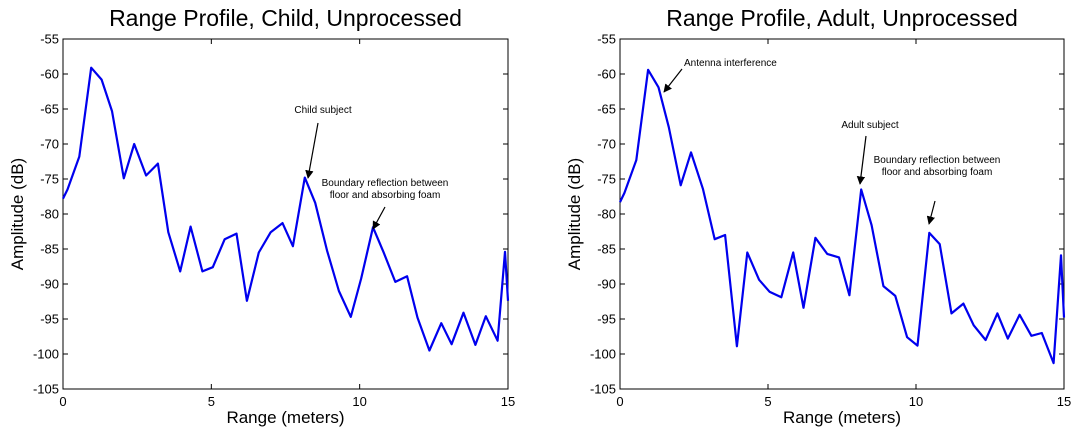  What do you see at coordinates (285, 18) in the screenshot?
I see `chart-title: Range Profile, Child, Unprocessed` at bounding box center [285, 18].